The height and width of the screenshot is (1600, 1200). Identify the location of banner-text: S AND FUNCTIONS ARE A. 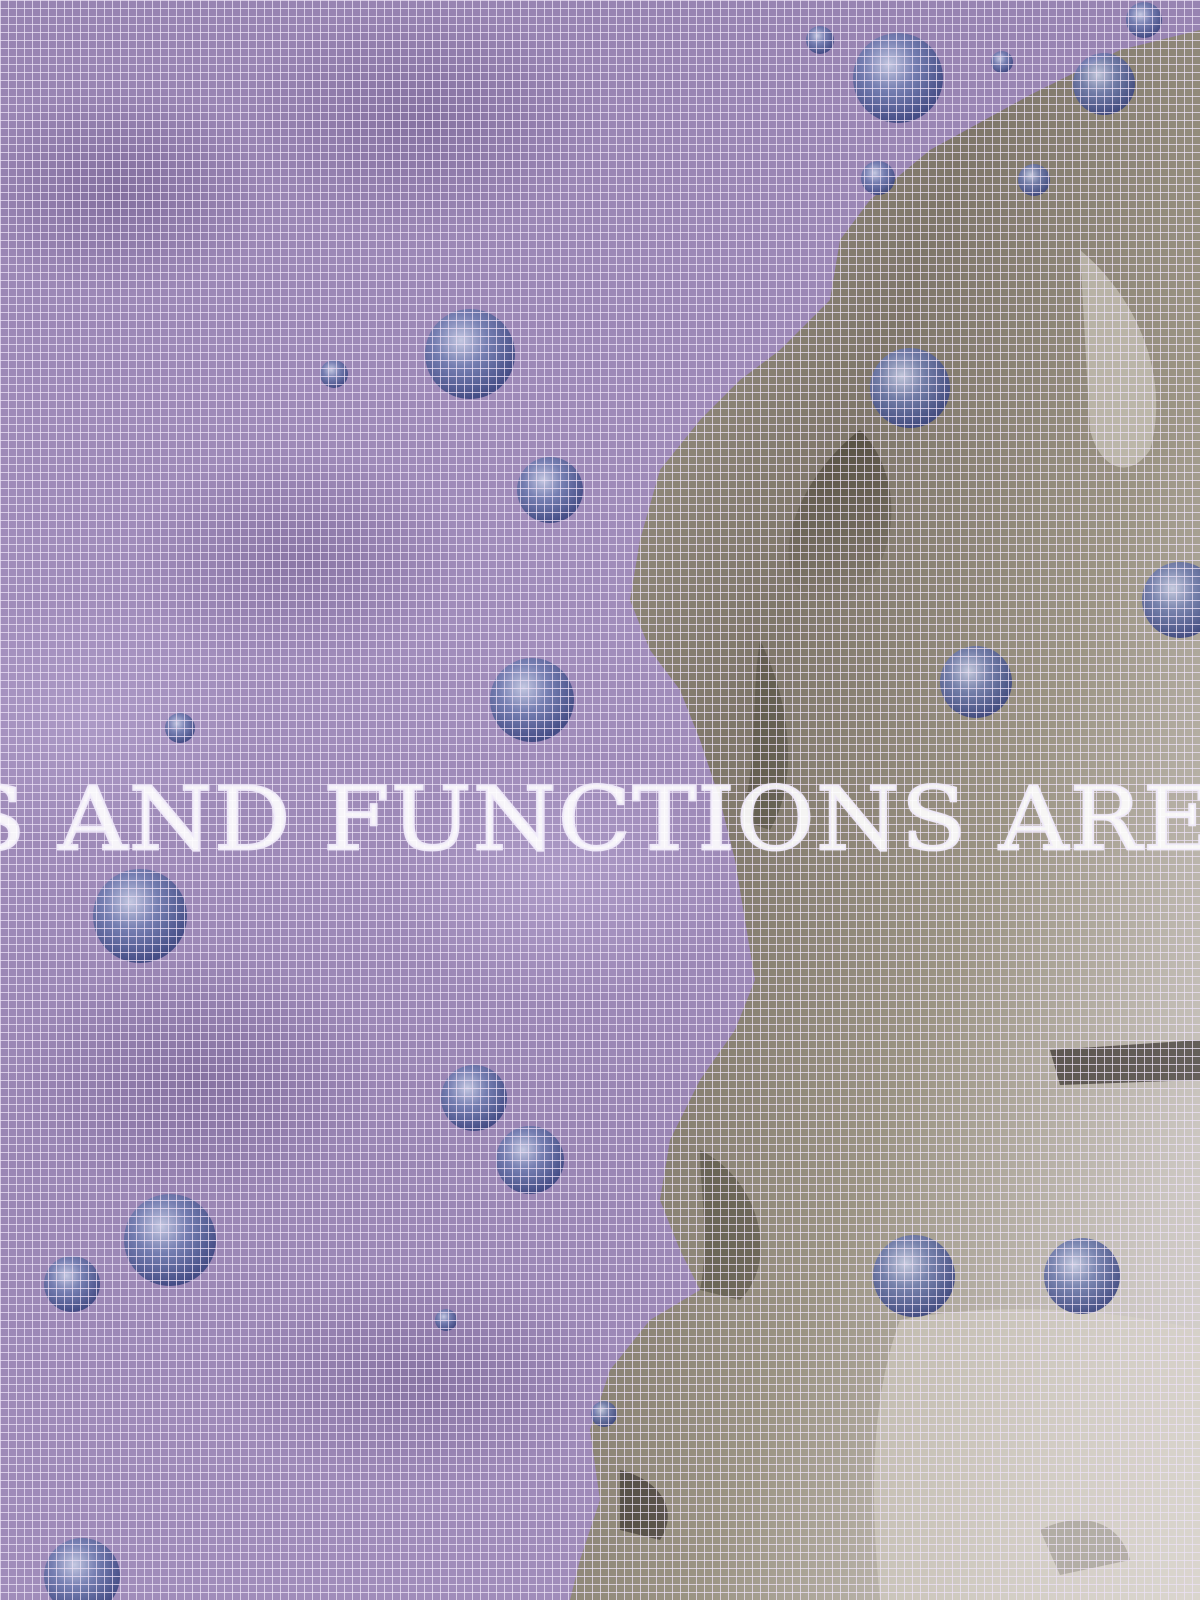
(600, 819).